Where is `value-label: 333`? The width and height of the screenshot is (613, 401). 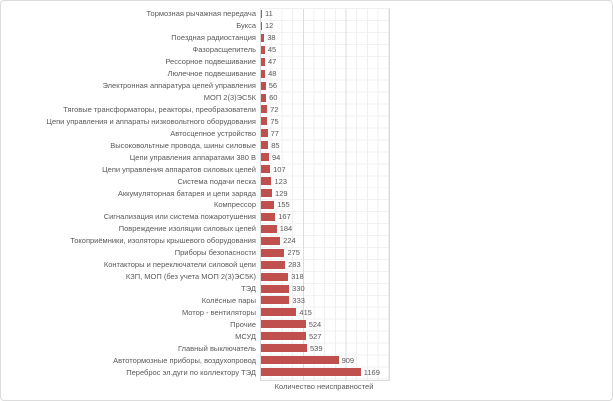
value-label: 333 is located at coordinates (298, 300).